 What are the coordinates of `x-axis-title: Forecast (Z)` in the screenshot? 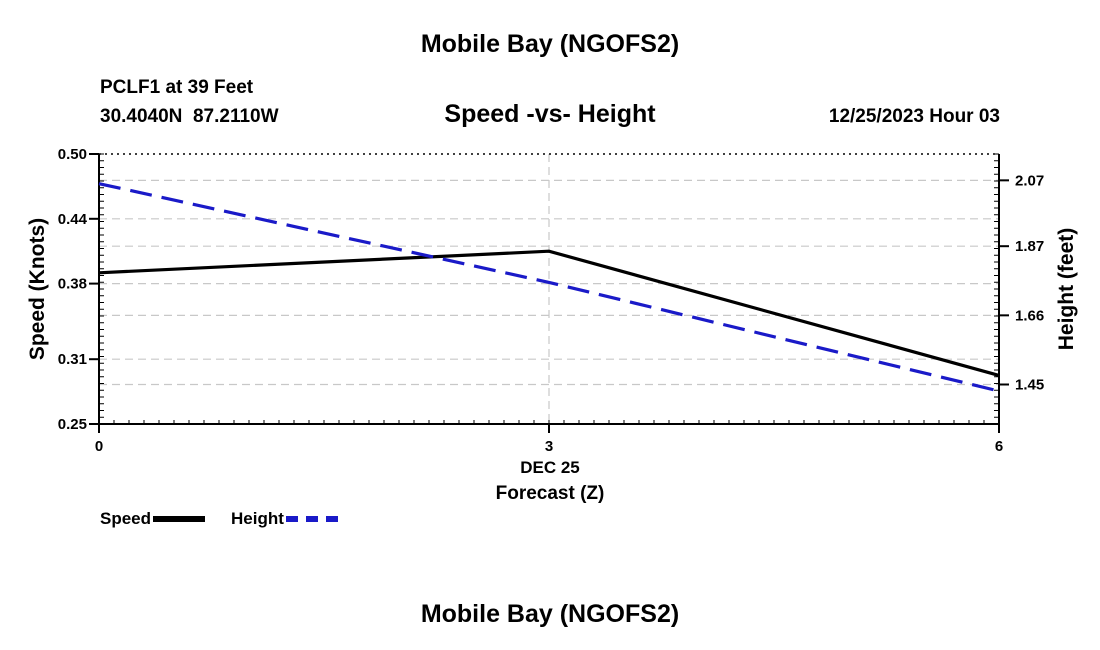 It's located at (550, 493).